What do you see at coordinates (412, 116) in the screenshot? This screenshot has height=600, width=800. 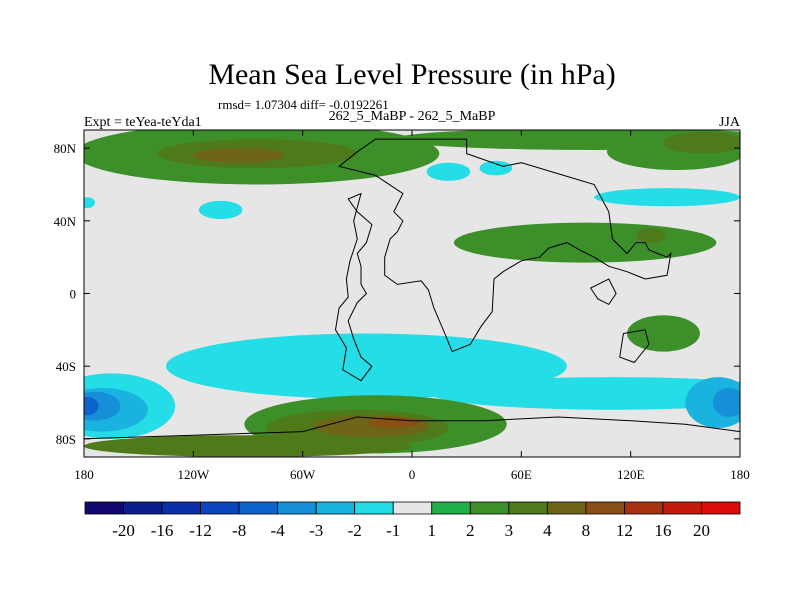 I see `center-label: 262_5_MaBP - 262_5_MaBP` at bounding box center [412, 116].